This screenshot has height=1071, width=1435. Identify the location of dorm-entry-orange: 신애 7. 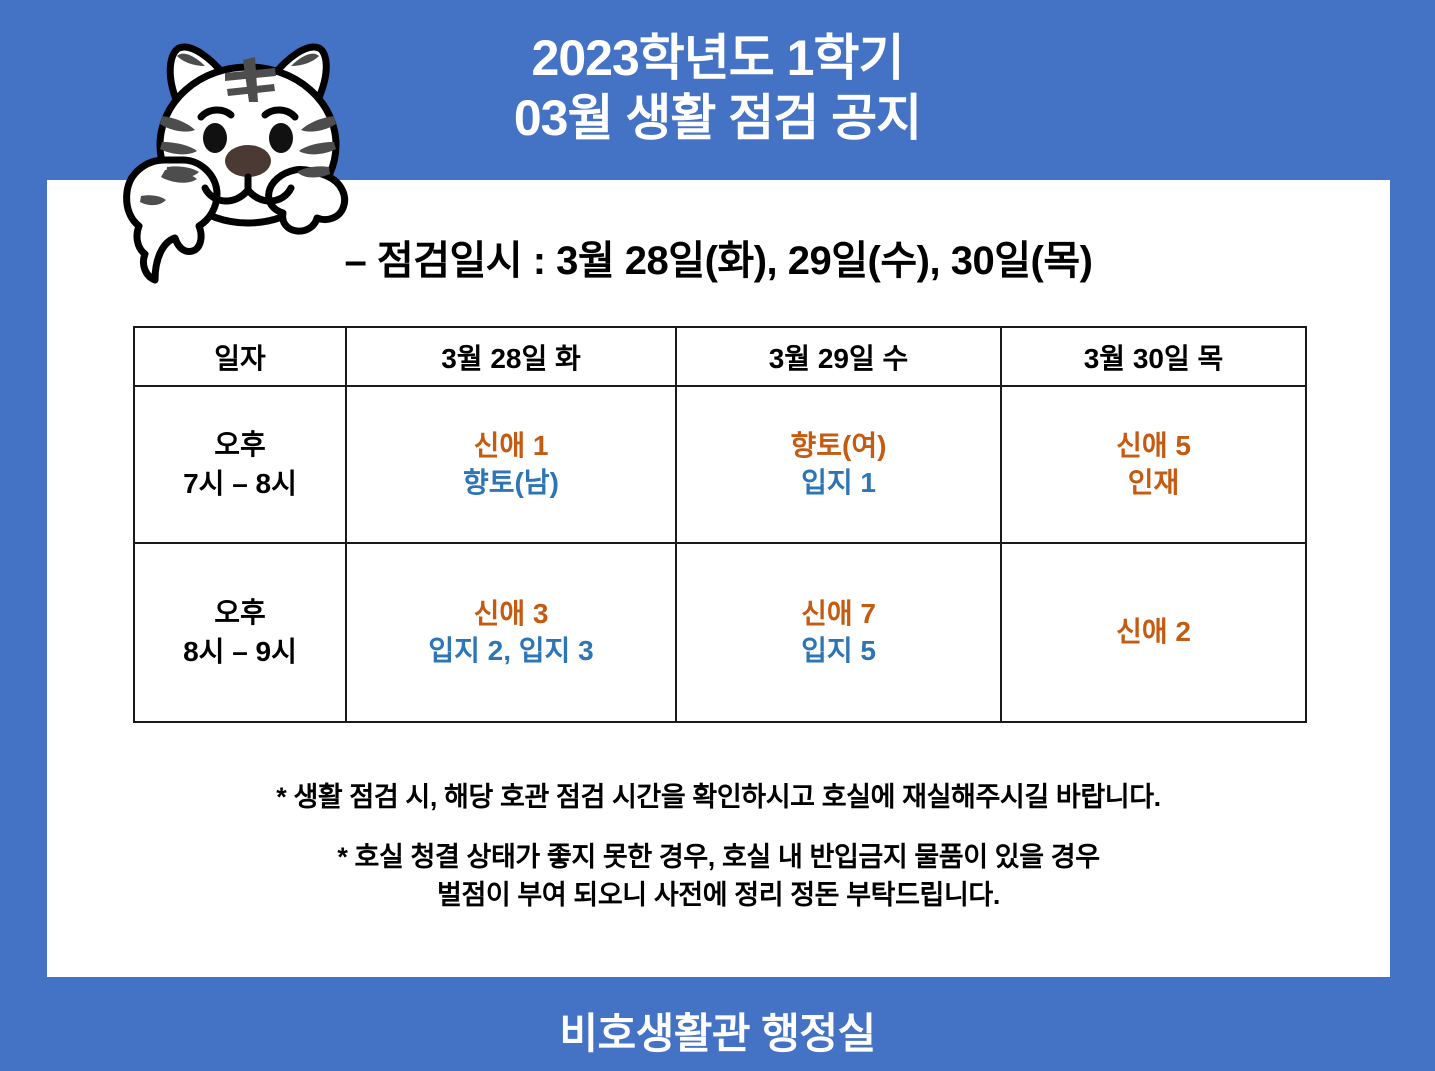
(838, 613).